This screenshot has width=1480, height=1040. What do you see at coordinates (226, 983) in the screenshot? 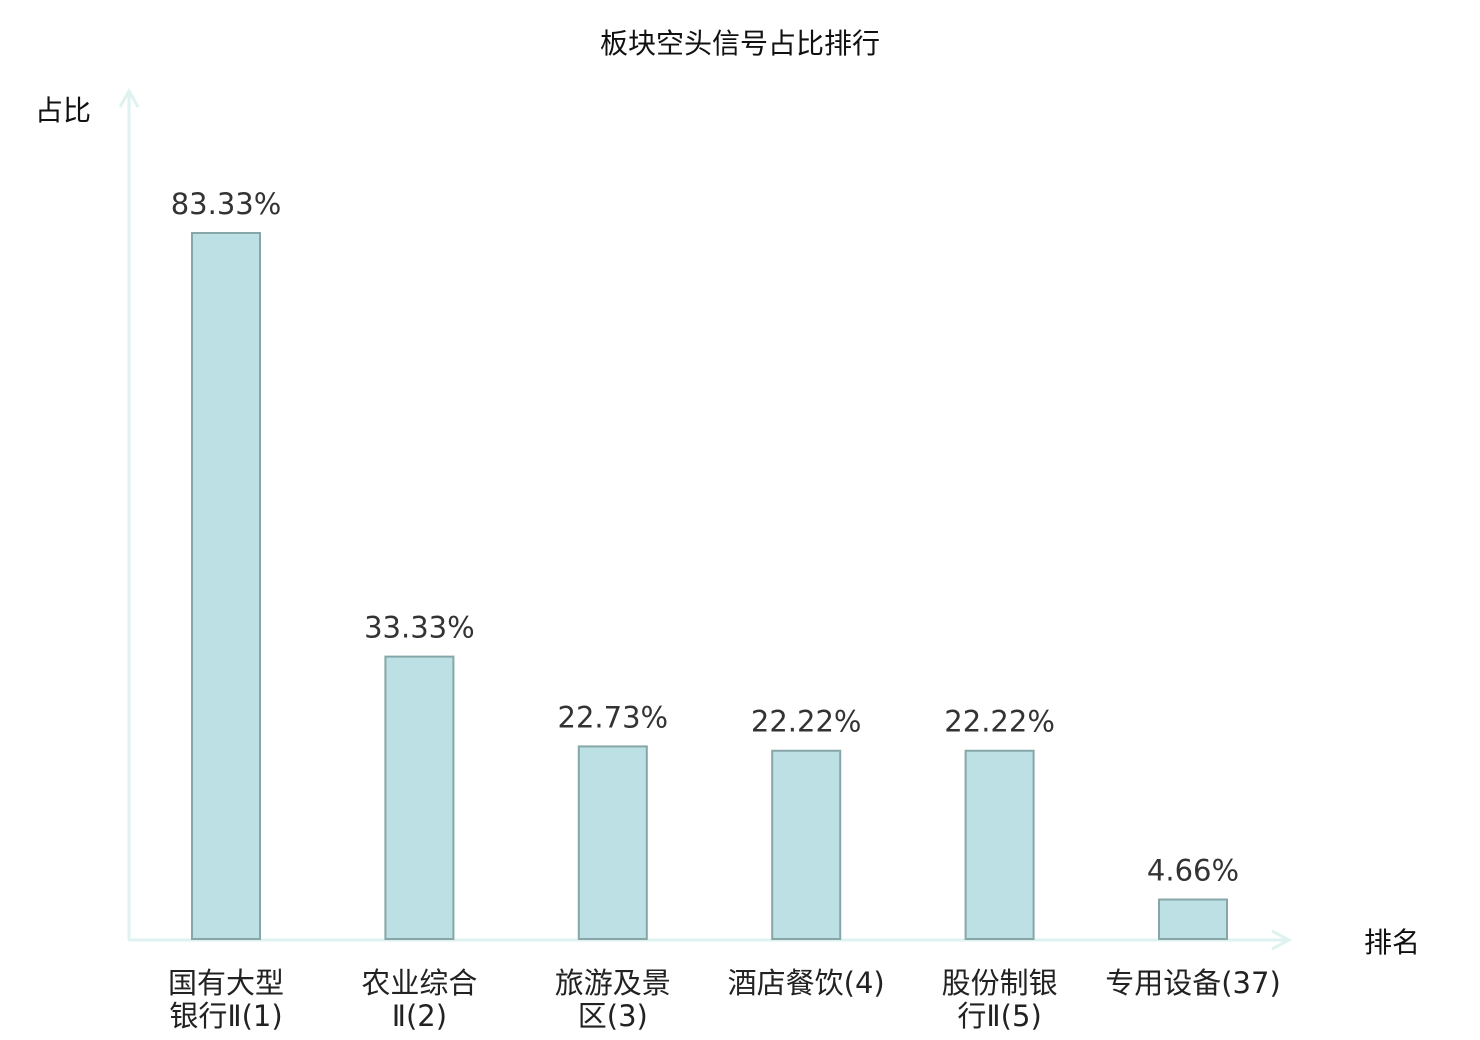
I see `x-tick-label: 国有大型` at bounding box center [226, 983].